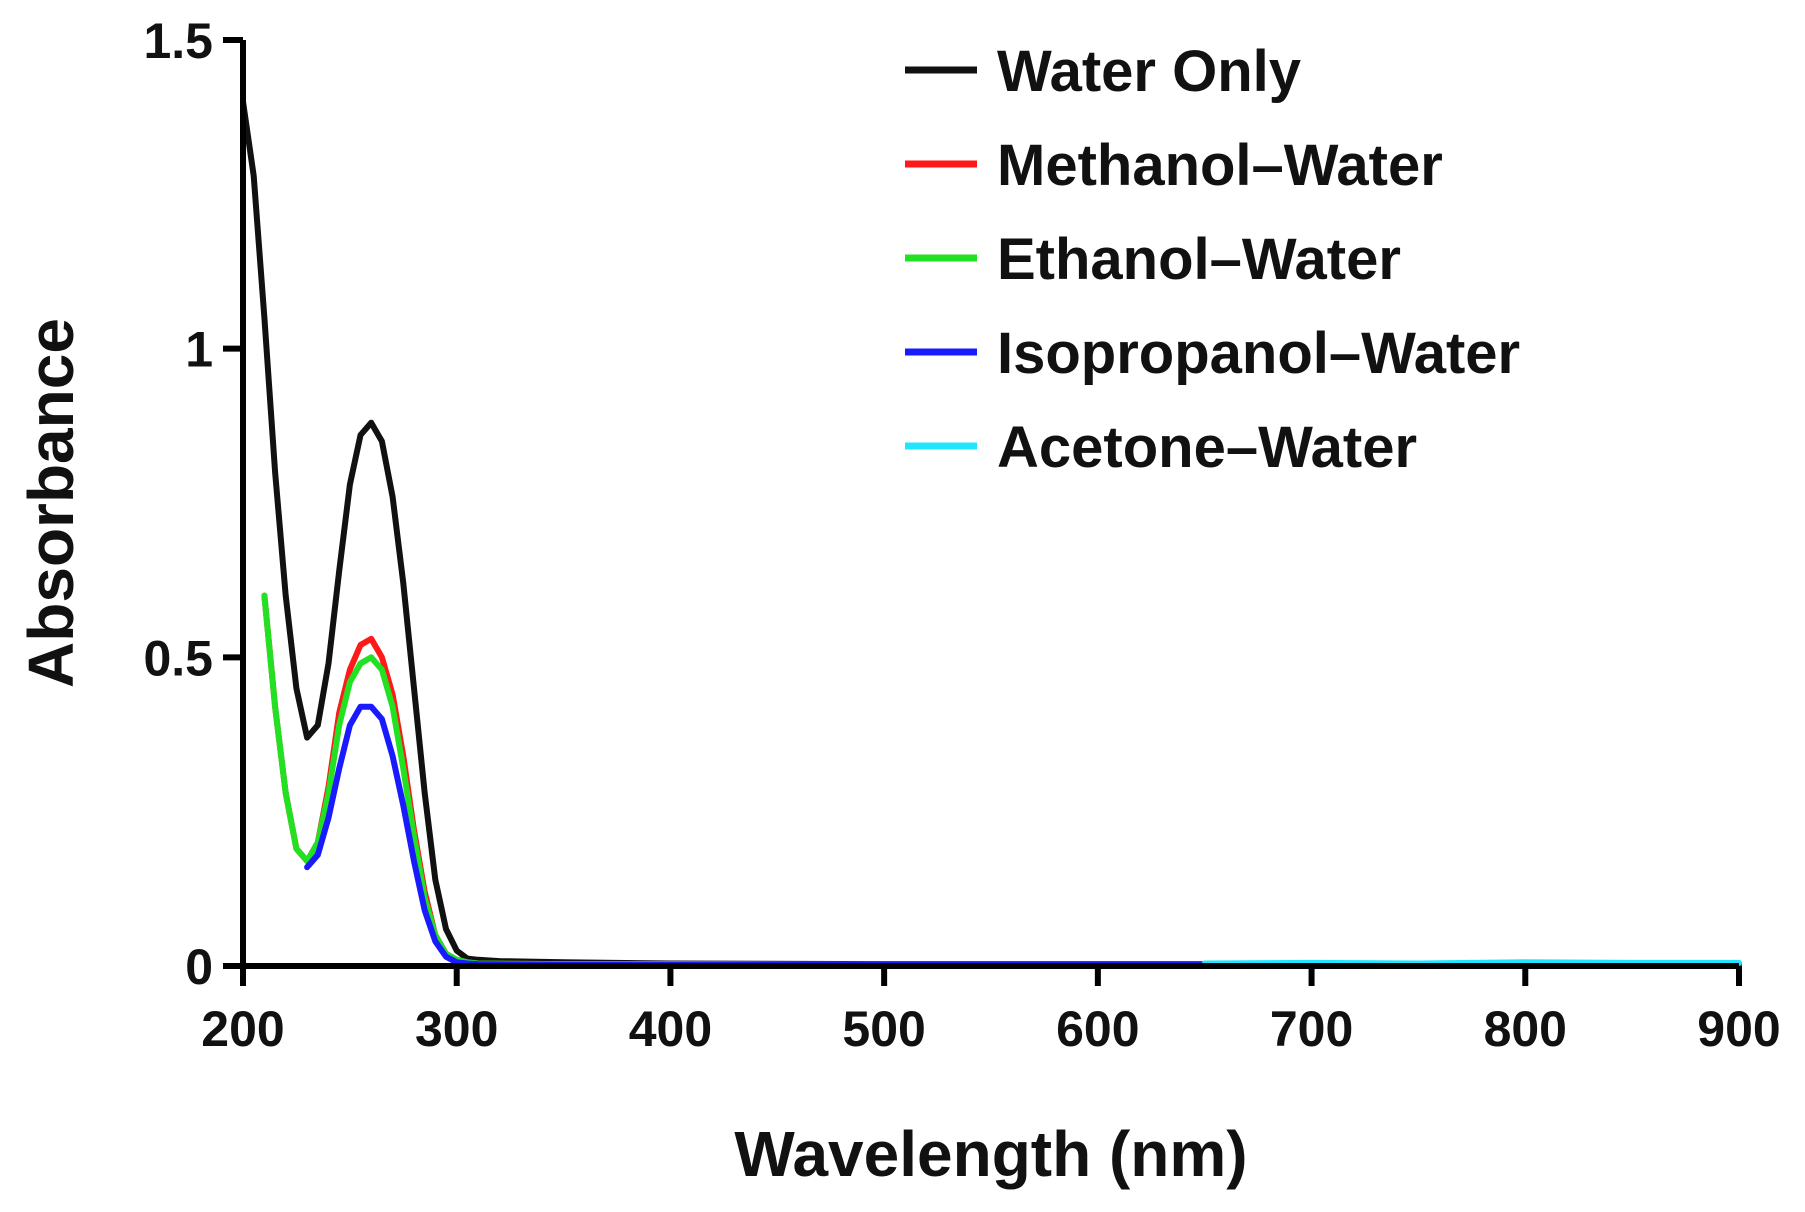 The width and height of the screenshot is (1805, 1212). What do you see at coordinates (456, 1029) in the screenshot?
I see `x-tick-label: 300` at bounding box center [456, 1029].